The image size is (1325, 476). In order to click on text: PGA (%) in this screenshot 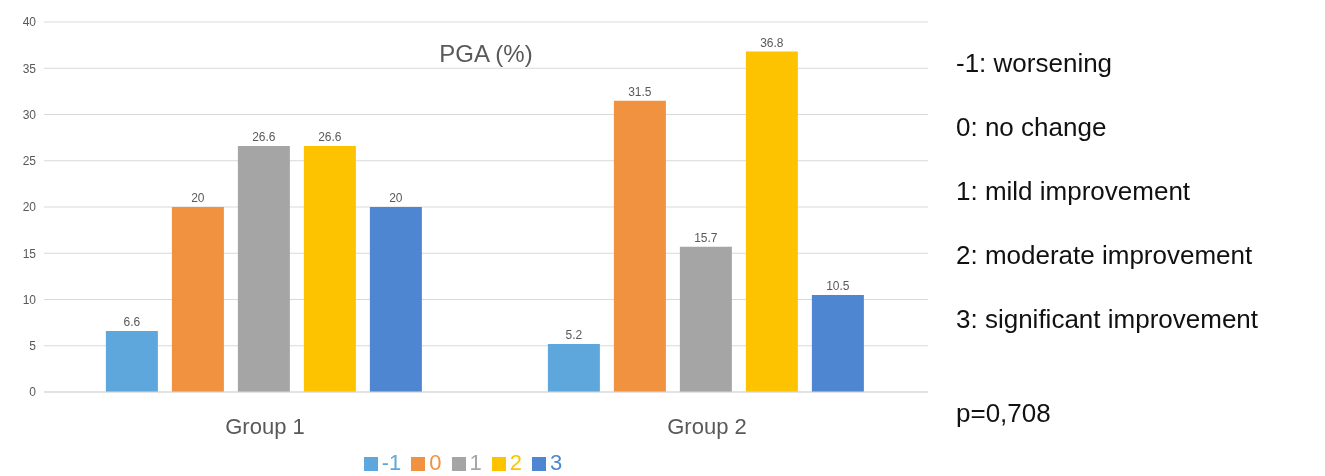, I will do `click(486, 53)`.